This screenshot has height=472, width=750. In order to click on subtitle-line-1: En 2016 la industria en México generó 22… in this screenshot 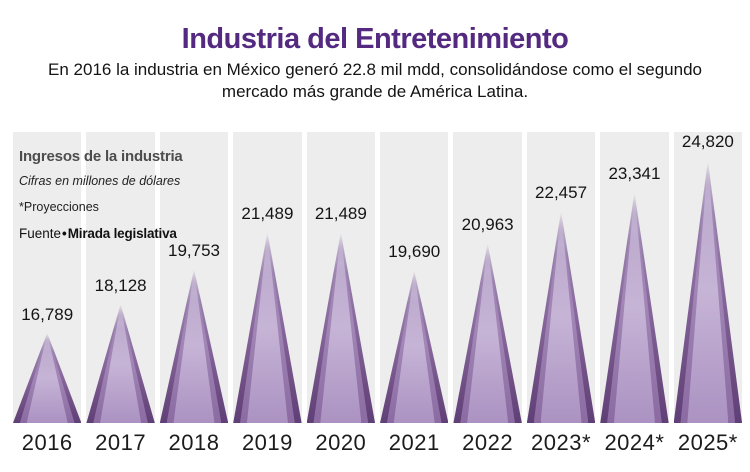, I will do `click(375, 69)`.